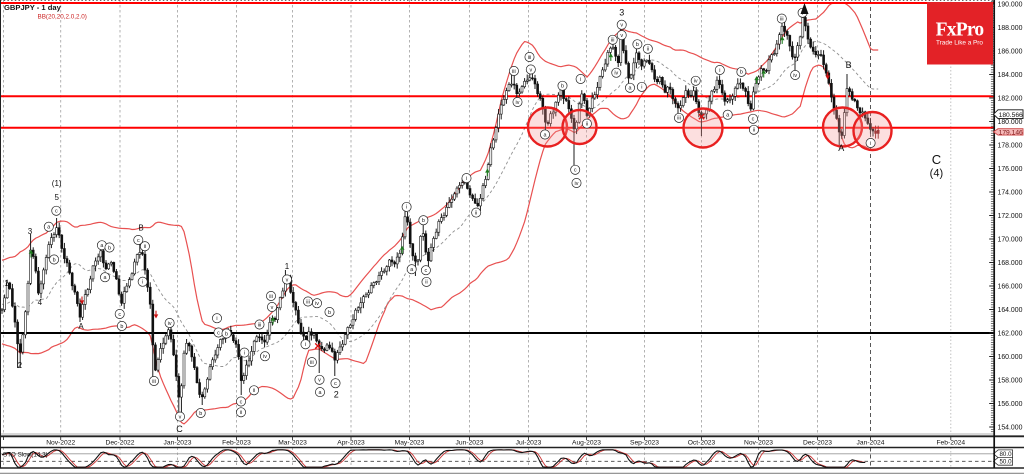  I want to click on svg-text: 180.000, so click(1010, 122).